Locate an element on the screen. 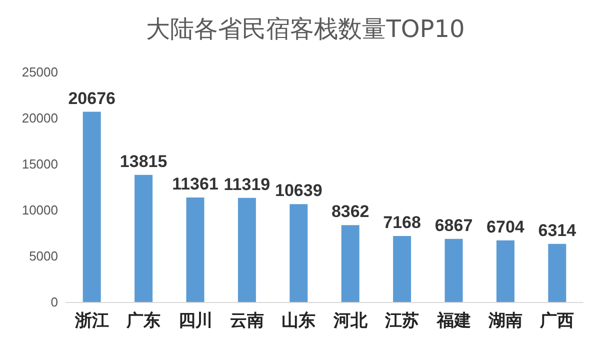  y-tick-label: 15000 is located at coordinates (40, 164).